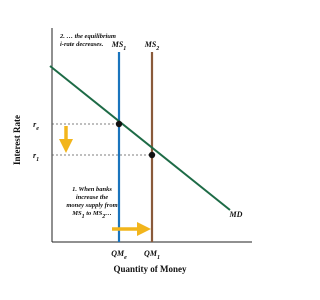 The image size is (320, 300). Describe the element at coordinates (83, 217) in the screenshot. I see `annotation-part: 1` at that location.